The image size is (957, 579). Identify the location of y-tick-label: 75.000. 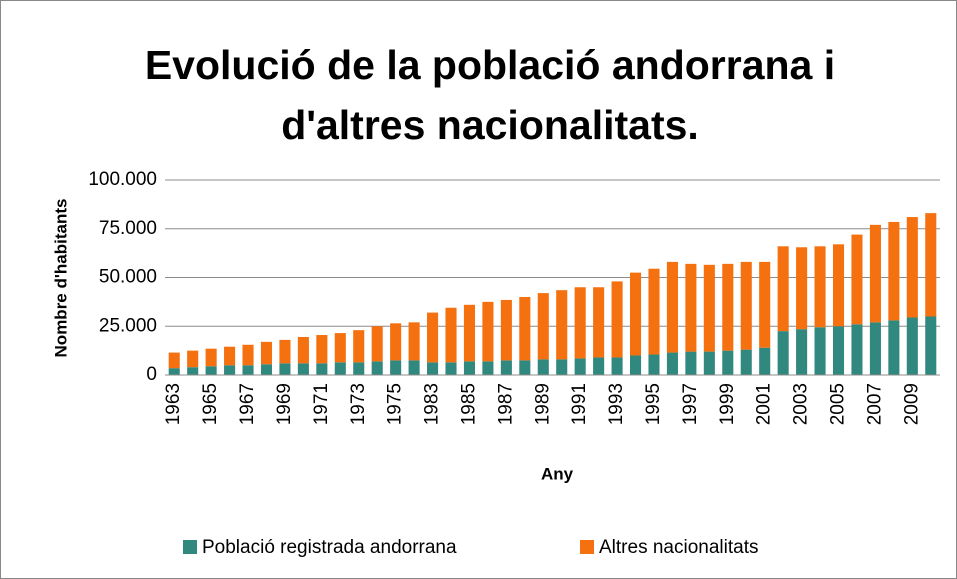
(128, 228).